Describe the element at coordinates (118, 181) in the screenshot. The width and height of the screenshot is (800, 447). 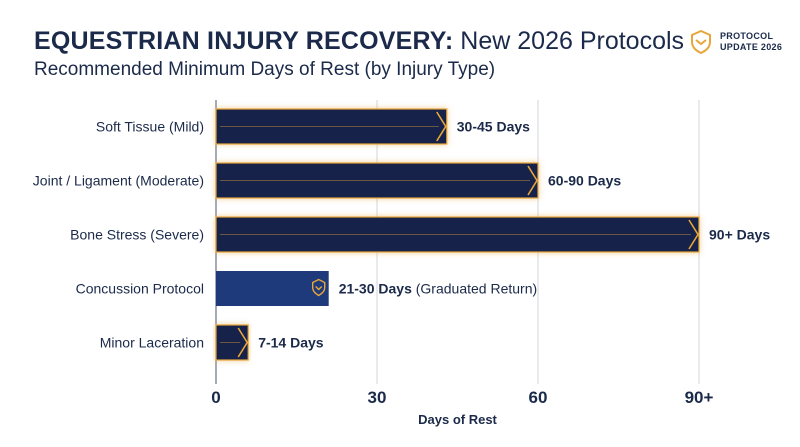
I see `category-label: Joint / Ligament (Moderate)` at that location.